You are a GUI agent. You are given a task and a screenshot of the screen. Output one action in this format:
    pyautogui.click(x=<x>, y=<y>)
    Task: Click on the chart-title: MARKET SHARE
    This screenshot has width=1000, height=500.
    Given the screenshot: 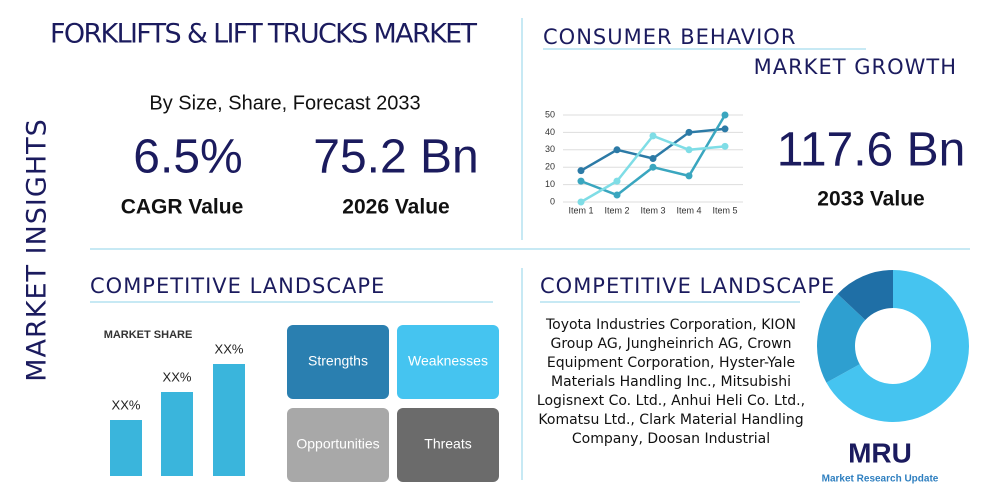 What is the action you would take?
    pyautogui.click(x=148, y=335)
    